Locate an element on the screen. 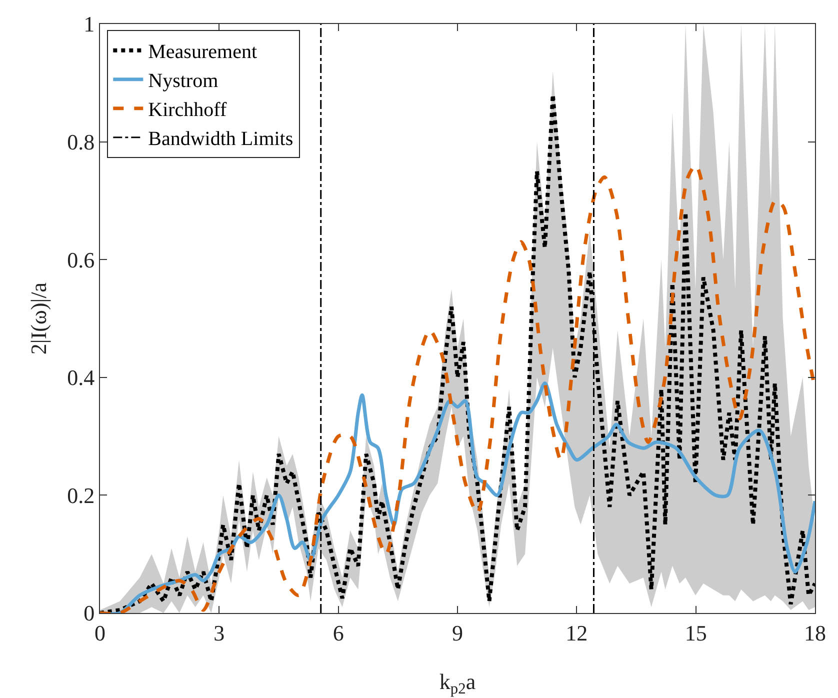 The width and height of the screenshot is (838, 698). y-axis-title: 2|I(ω)|/a is located at coordinates (38, 318).